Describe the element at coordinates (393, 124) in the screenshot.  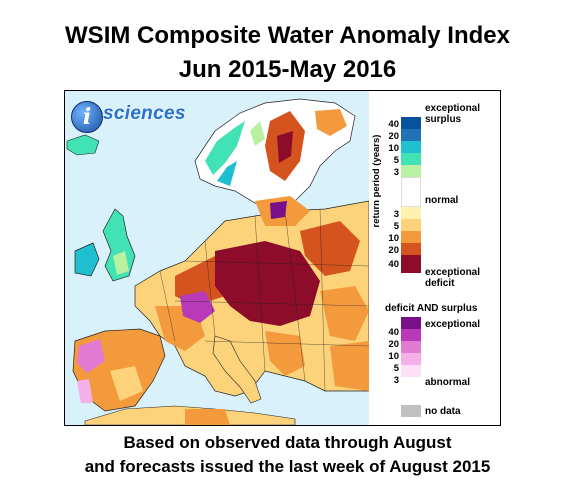
I see `surplus-tick: 40` at that location.